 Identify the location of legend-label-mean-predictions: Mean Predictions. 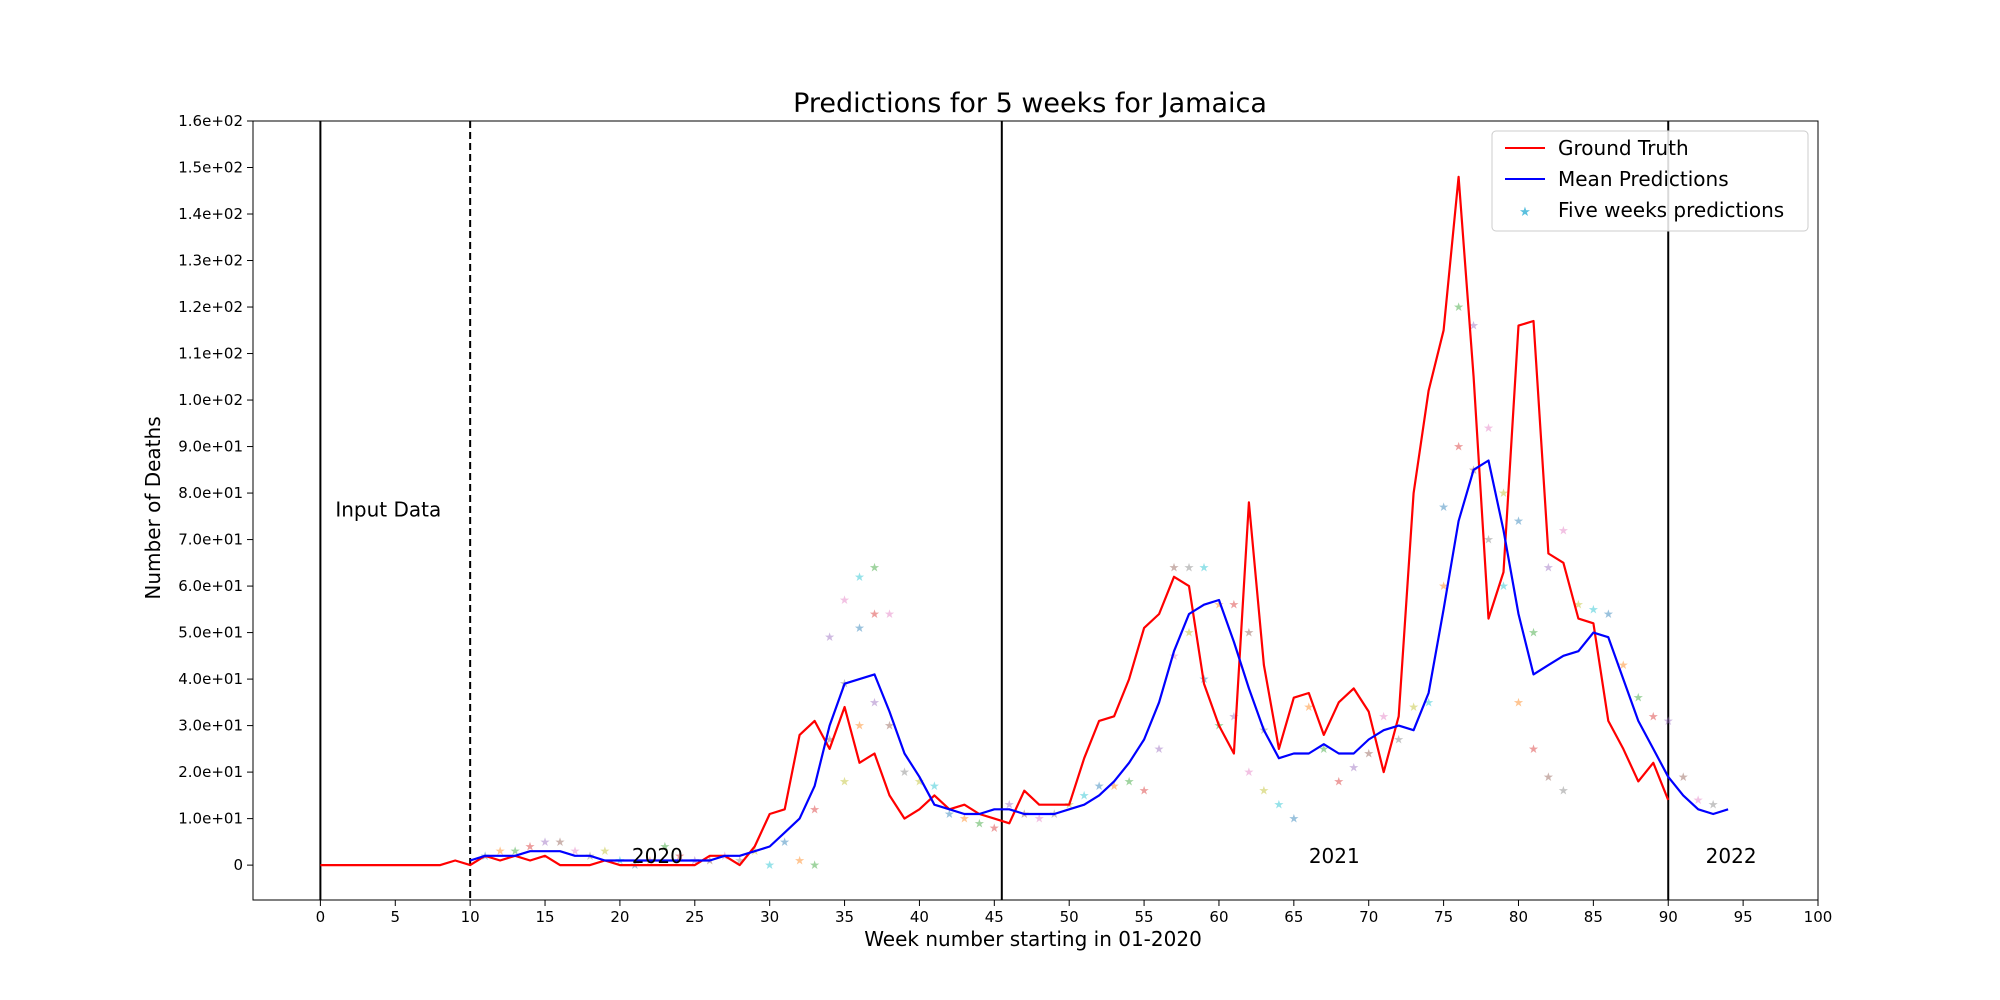
(1643, 179).